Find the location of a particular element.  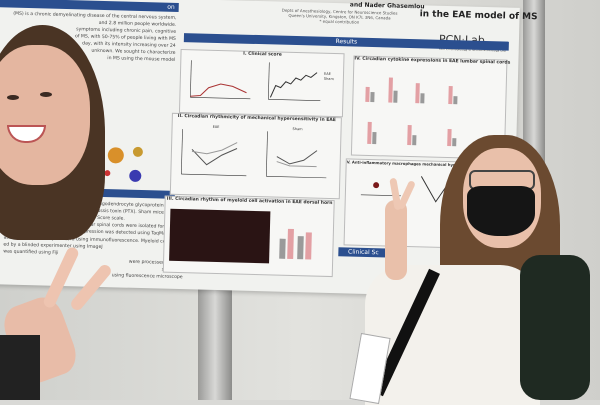

person-right-arm is located at coordinates (396, 240).